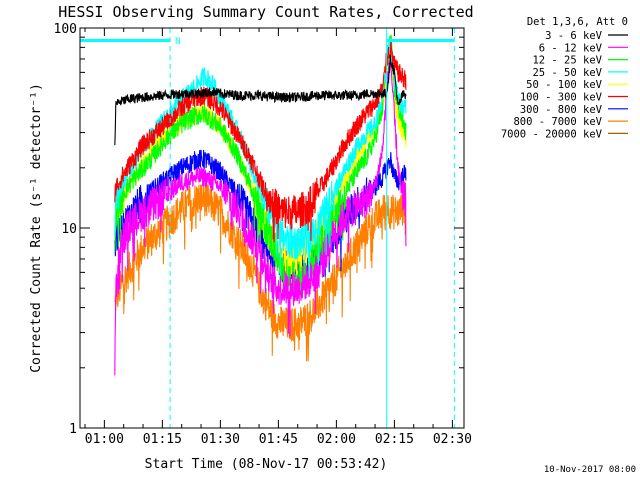  What do you see at coordinates (561, 98) in the screenshot?
I see `legend-entry-label: 100 - 300 keV` at bounding box center [561, 98].